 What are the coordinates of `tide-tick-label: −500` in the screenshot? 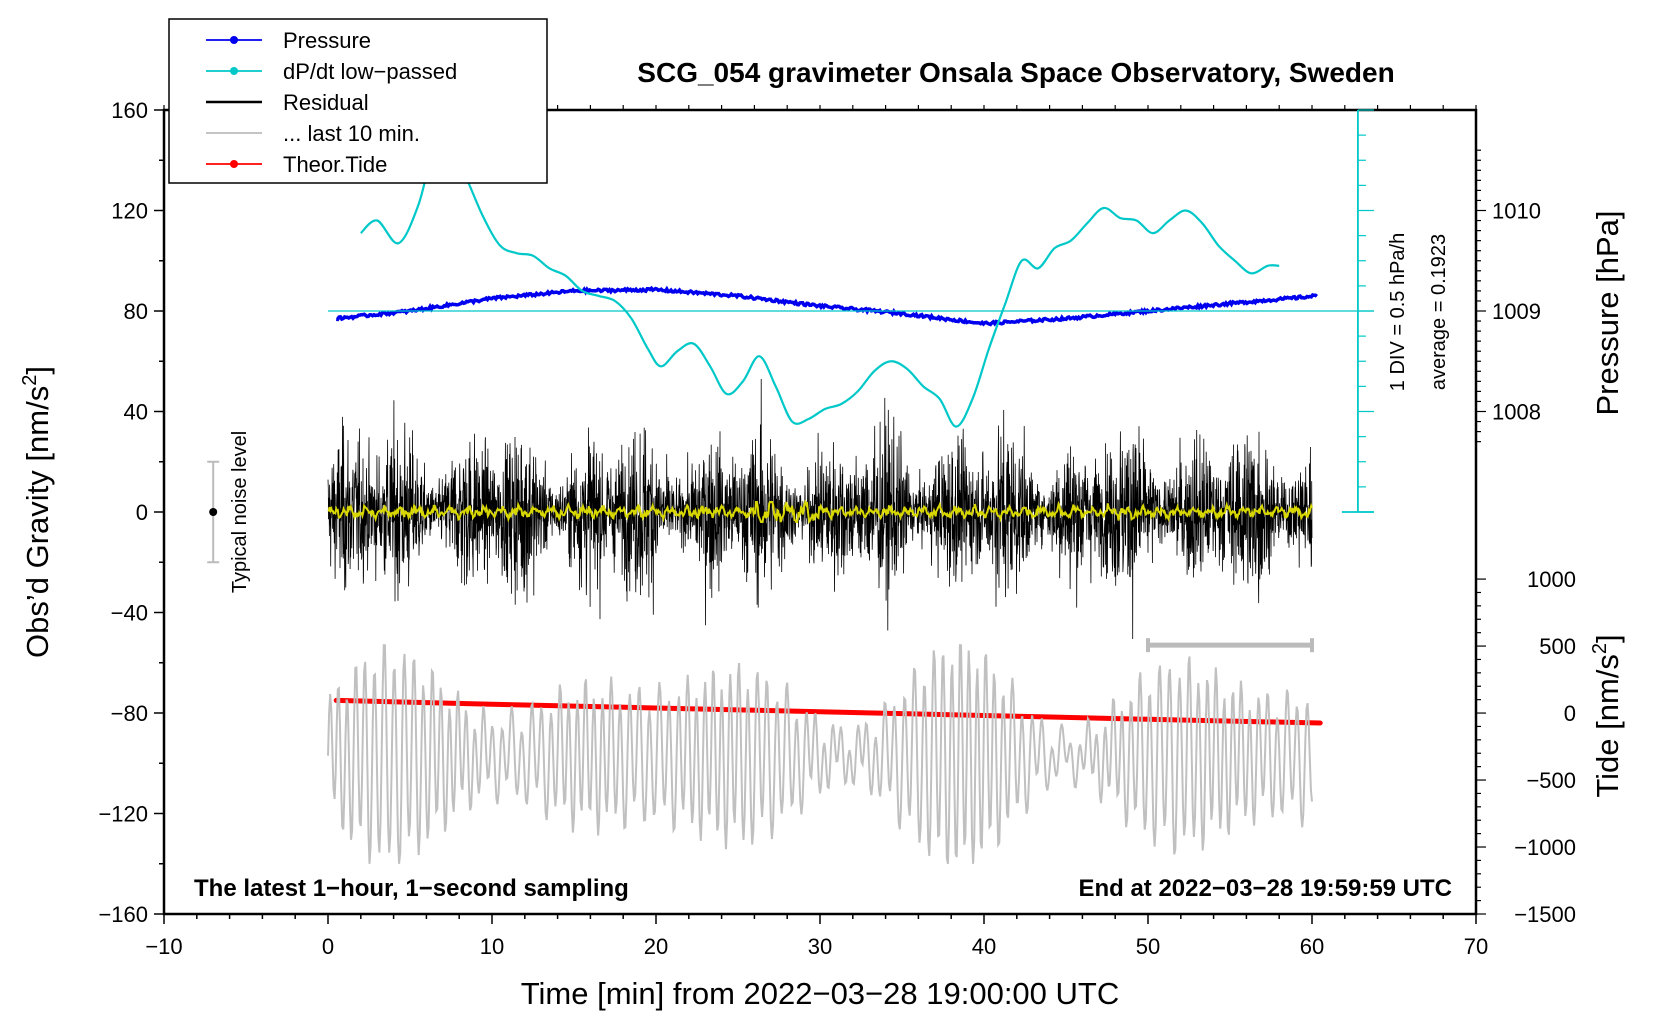 It's located at (1551, 780).